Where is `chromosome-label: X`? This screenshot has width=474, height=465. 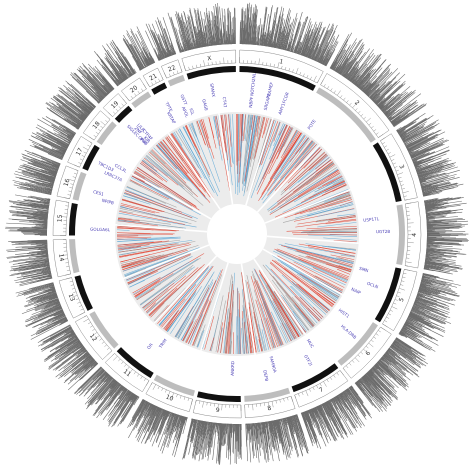 chromosome-label: X is located at coordinates (209, 59).